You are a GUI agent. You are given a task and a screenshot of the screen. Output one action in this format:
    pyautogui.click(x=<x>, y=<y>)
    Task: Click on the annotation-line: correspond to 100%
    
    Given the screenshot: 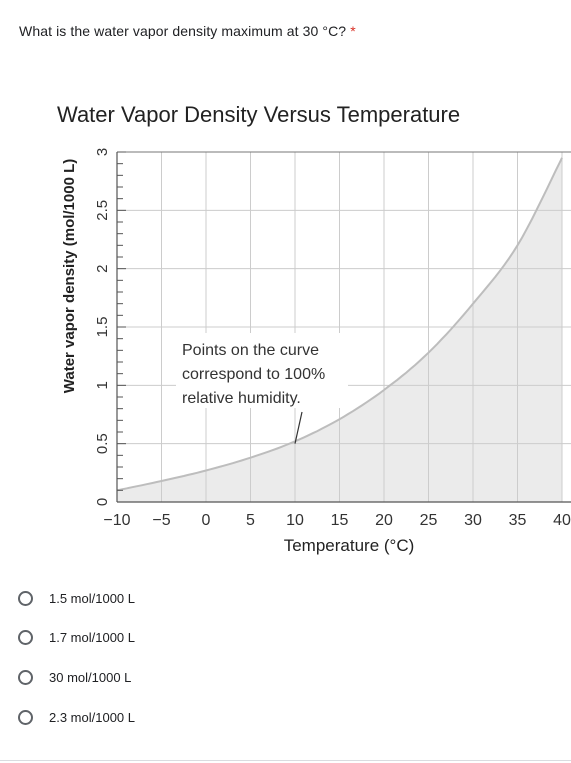 What is the action you would take?
    pyautogui.click(x=253, y=374)
    